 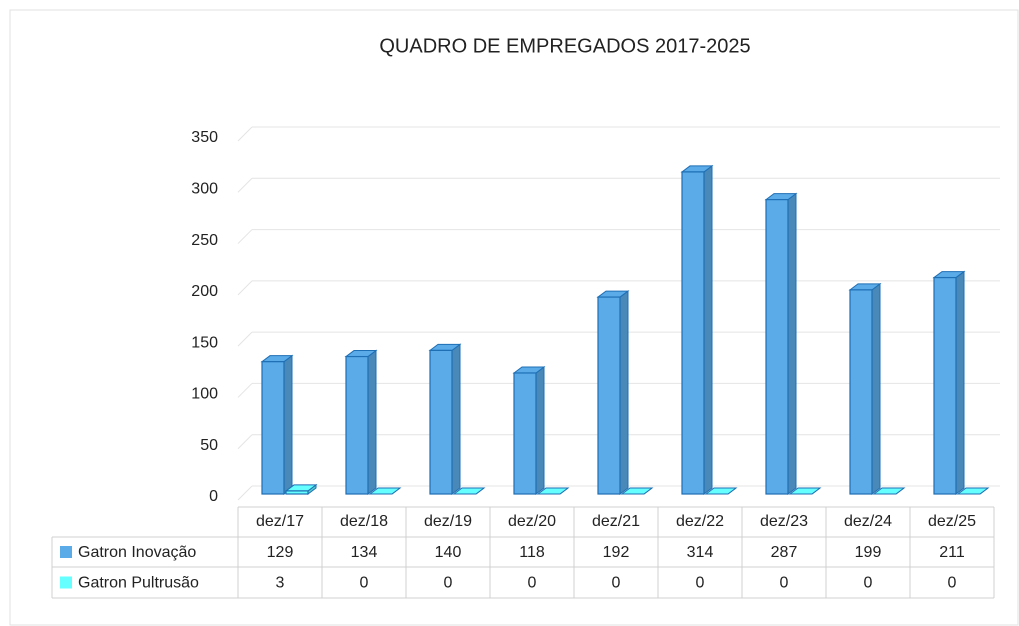 I want to click on y-tick-label: 200, so click(x=204, y=291).